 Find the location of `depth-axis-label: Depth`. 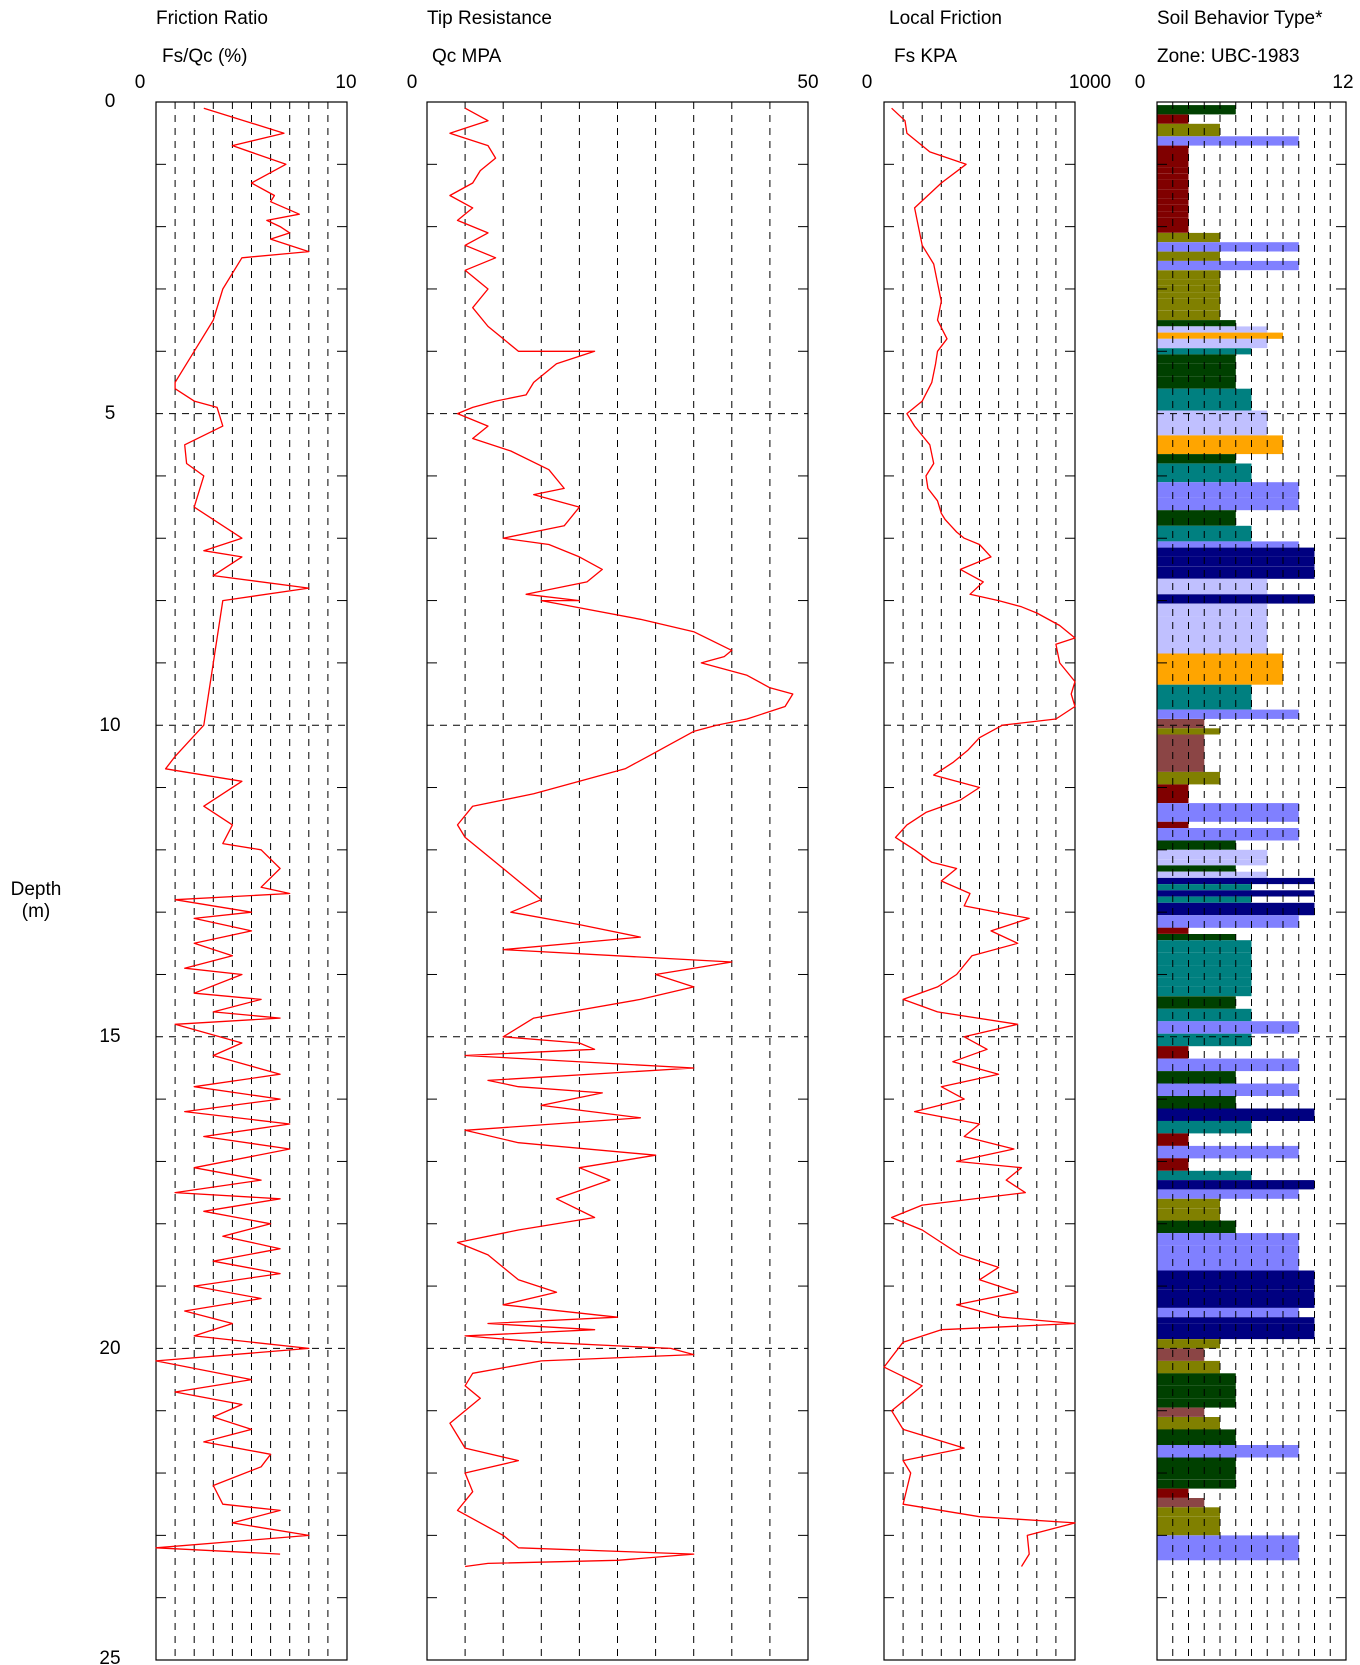

depth-axis-label: Depth is located at coordinates (36, 889).